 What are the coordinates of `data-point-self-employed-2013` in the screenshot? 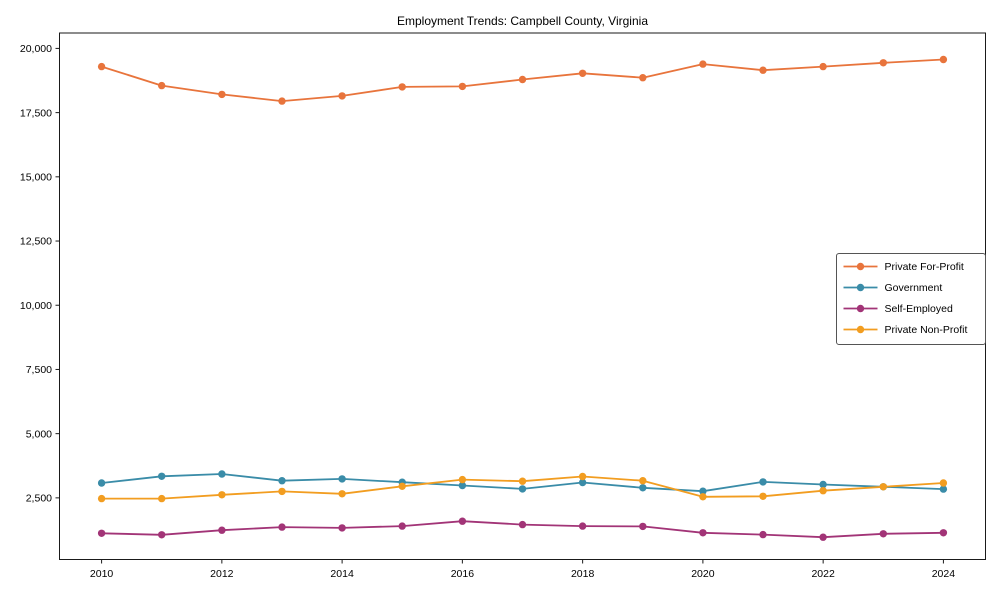 It's located at (282, 527).